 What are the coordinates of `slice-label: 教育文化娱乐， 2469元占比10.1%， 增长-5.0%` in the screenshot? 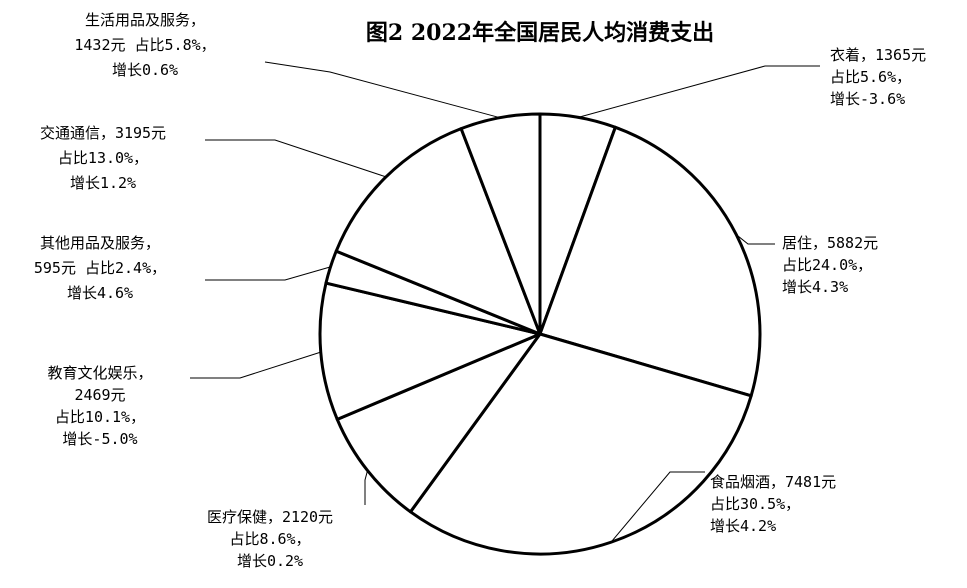 It's located at (99, 406).